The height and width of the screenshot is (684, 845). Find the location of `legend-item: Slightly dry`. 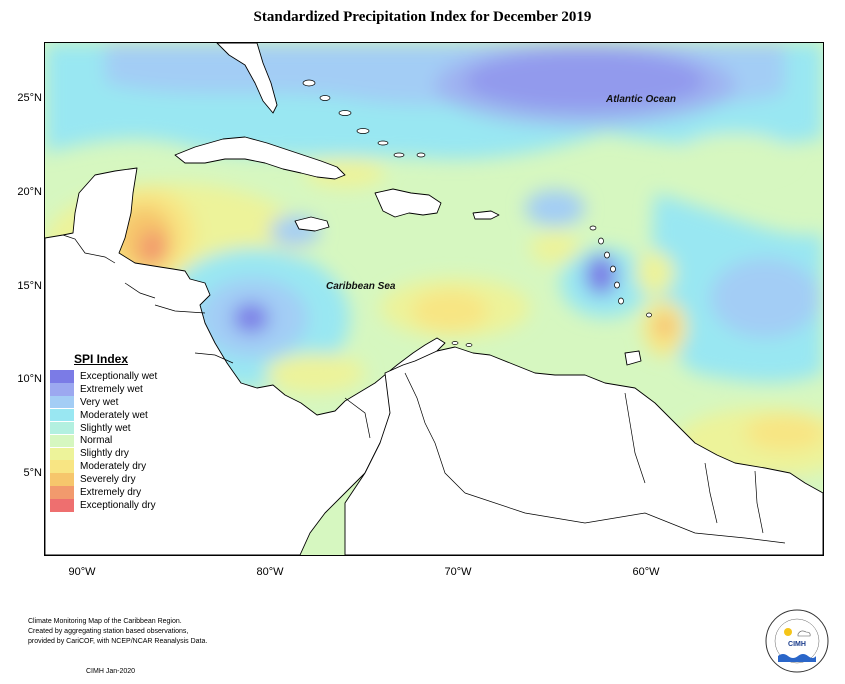

legend-item: Slightly dry is located at coordinates (109, 453).